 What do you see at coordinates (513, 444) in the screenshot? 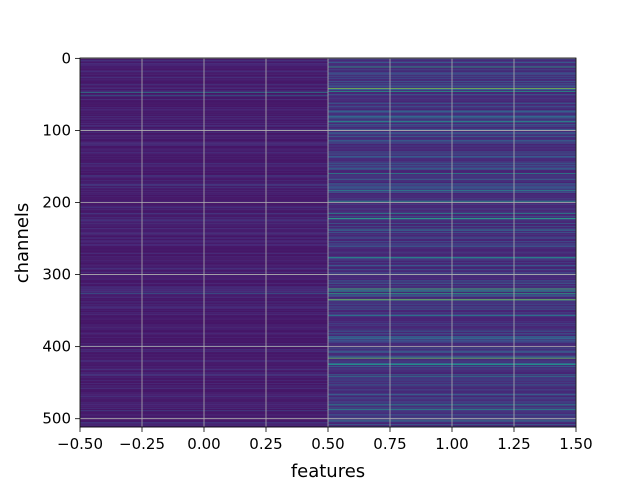
I see `x-tick-label: 1.25` at bounding box center [513, 444].